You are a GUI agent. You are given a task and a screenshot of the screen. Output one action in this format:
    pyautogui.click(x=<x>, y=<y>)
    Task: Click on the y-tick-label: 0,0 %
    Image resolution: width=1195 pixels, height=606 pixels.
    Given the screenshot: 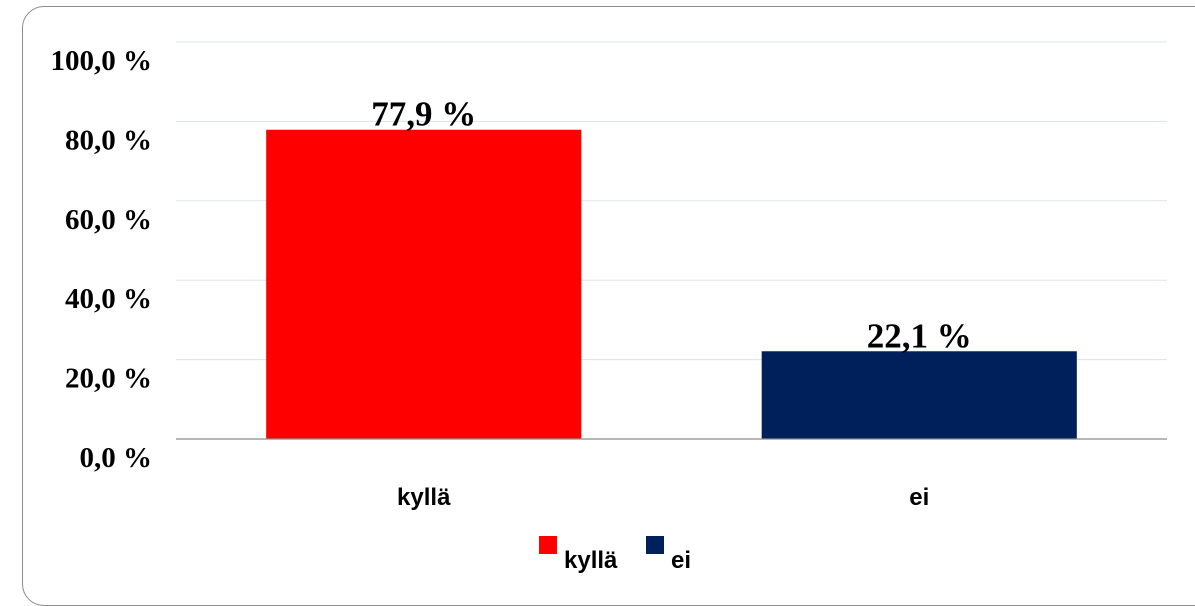 What is the action you would take?
    pyautogui.click(x=116, y=458)
    